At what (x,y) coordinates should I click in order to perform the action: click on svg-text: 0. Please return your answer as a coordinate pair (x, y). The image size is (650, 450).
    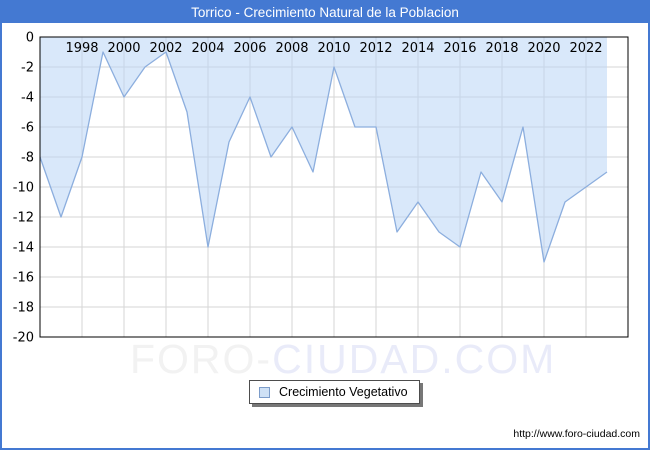
    Looking at the image, I should click on (30, 38).